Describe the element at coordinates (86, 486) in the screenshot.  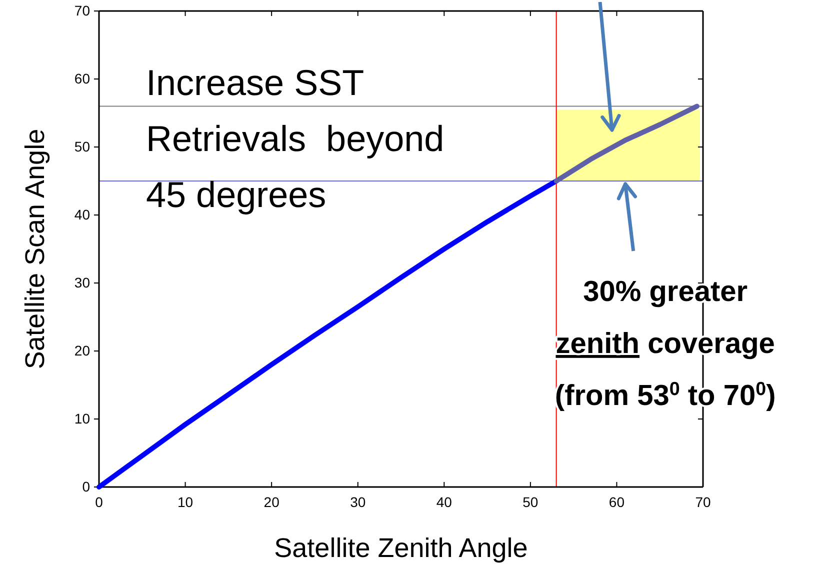
I see `y-tick-label: 0` at that location.